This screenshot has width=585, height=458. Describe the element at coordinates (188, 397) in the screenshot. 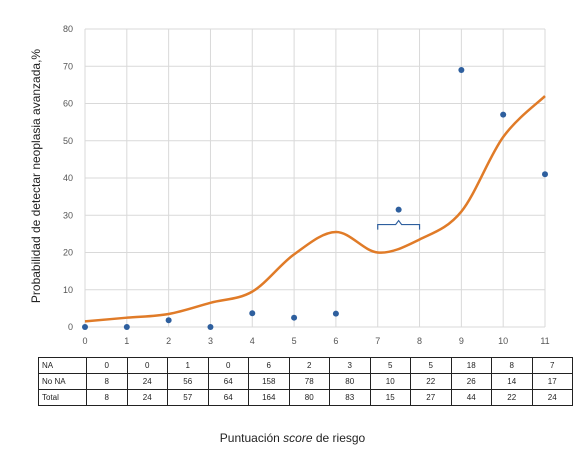

I see `table-cell: 57` at that location.